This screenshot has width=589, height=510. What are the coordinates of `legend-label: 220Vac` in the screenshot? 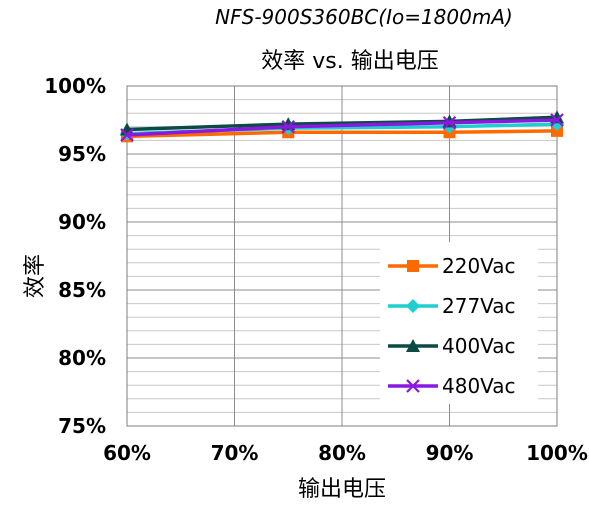 It's located at (479, 266).